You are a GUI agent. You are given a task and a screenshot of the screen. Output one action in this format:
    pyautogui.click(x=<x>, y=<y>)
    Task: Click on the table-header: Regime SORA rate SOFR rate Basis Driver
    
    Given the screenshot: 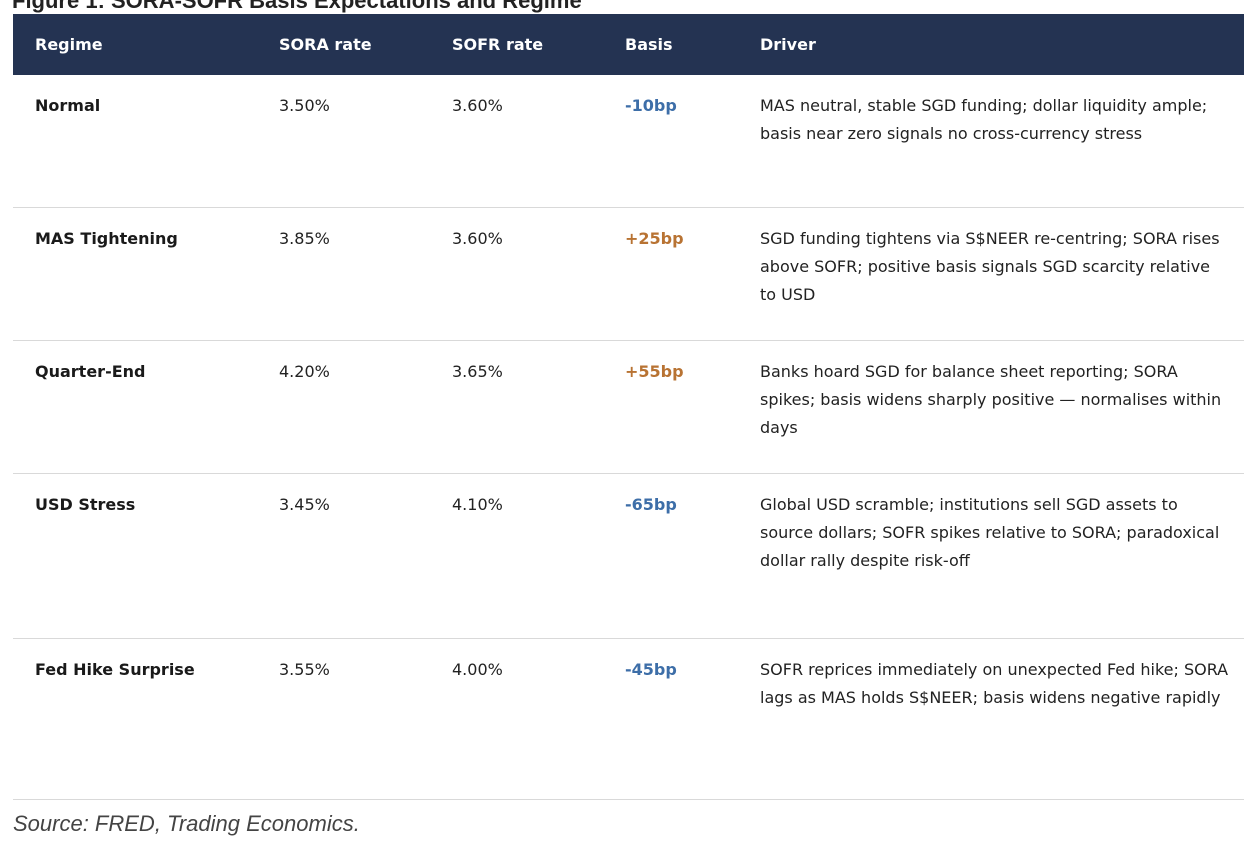 What is the action you would take?
    pyautogui.click(x=628, y=44)
    